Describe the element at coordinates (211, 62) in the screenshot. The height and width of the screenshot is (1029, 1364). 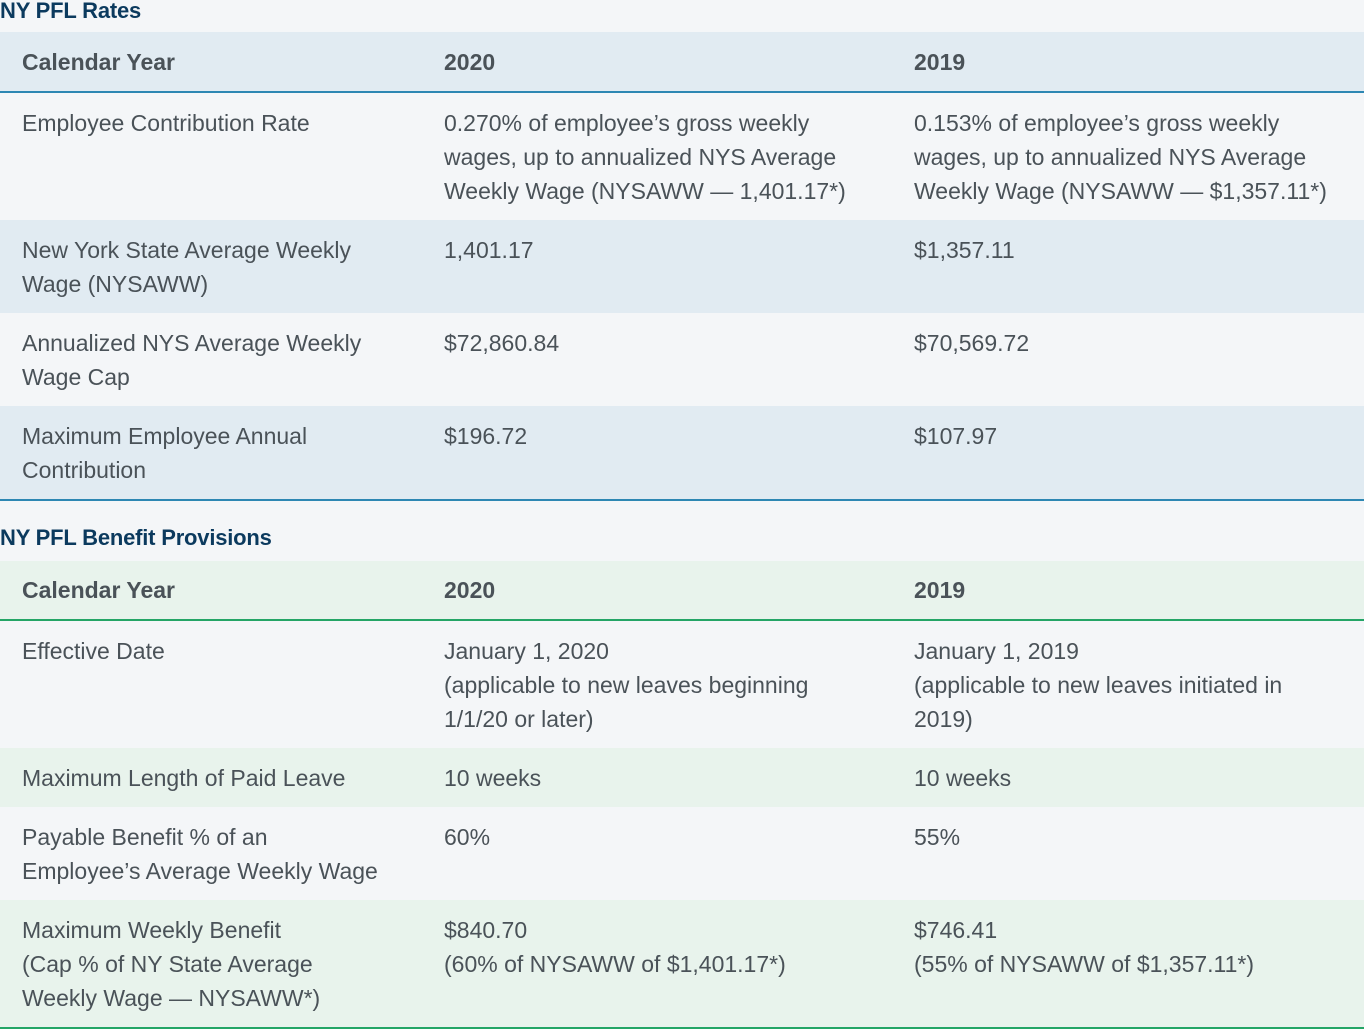
I see `rates-header-calendar-year: Calendar Year` at that location.